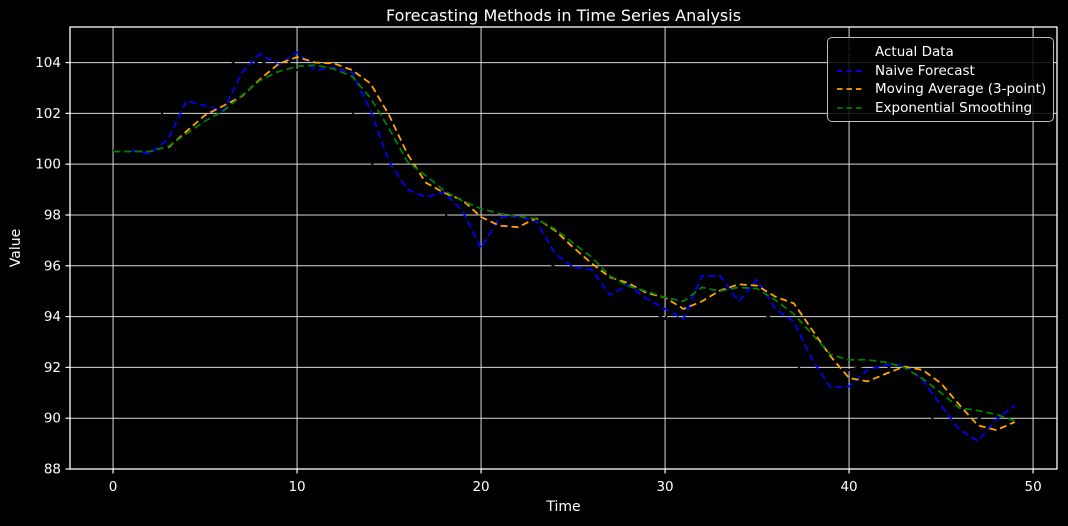  I want to click on y-tick-label-102: 102, so click(48, 114).